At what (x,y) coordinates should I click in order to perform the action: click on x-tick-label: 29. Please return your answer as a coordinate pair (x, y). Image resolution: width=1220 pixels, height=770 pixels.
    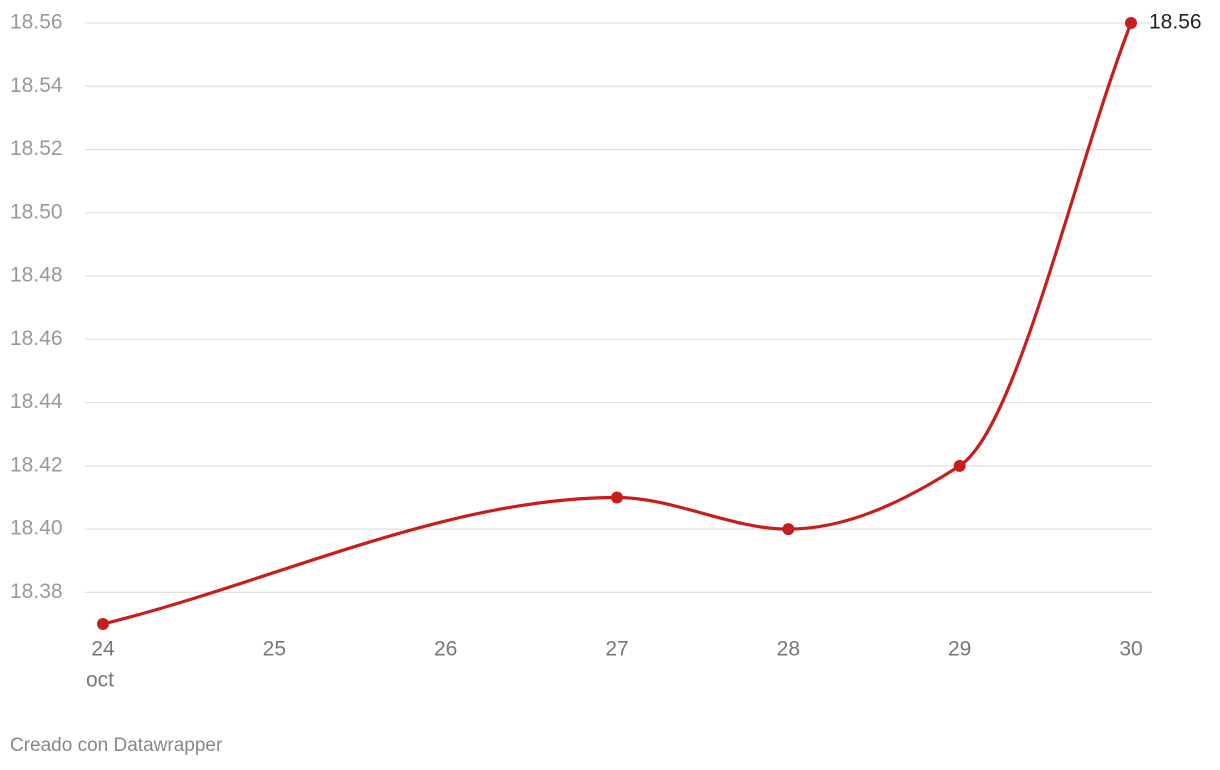
    Looking at the image, I should click on (959, 649).